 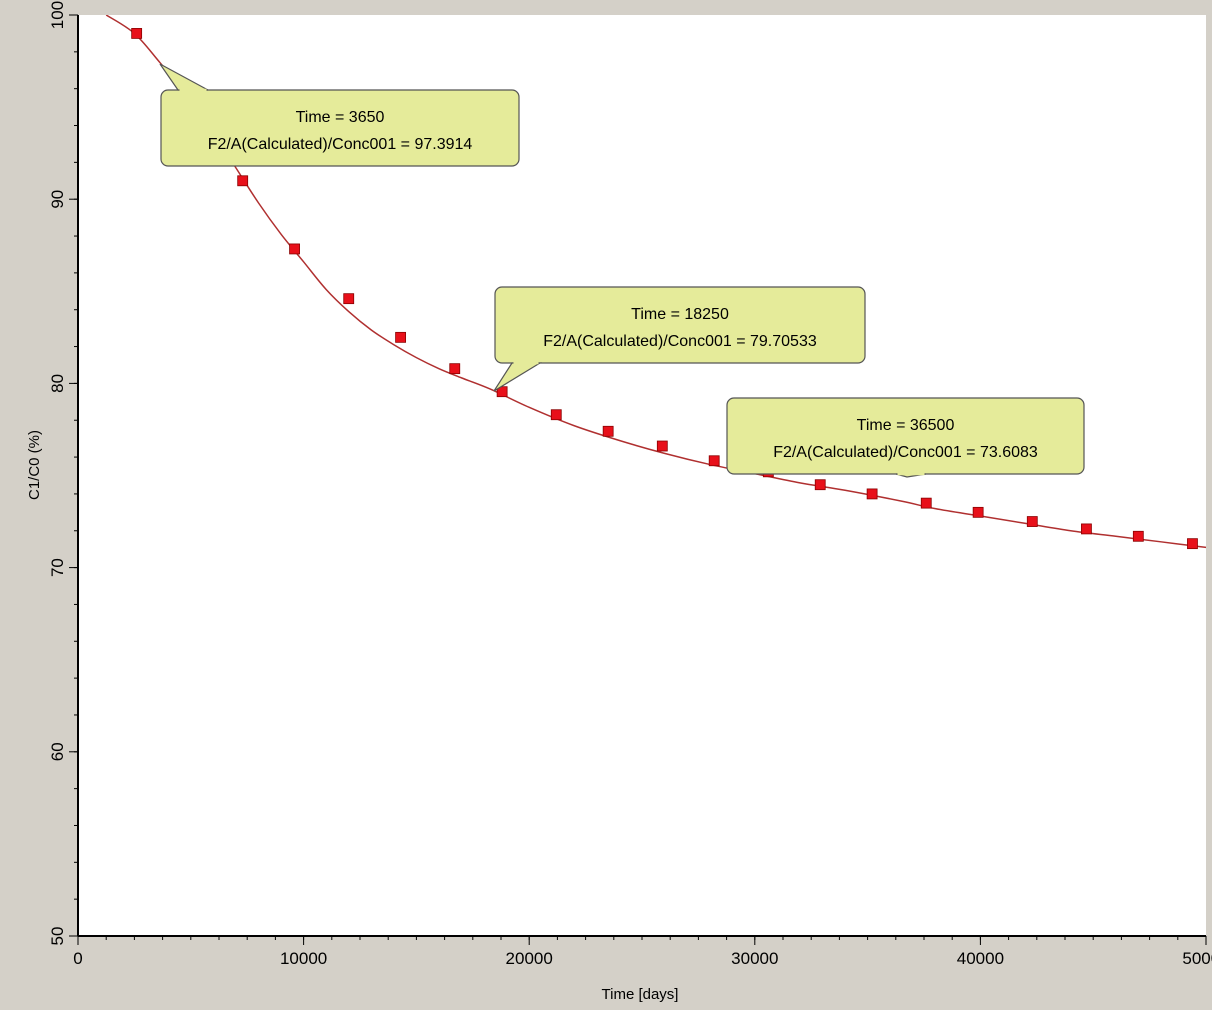 What do you see at coordinates (754, 958) in the screenshot?
I see `x-tick-label: 30000` at bounding box center [754, 958].